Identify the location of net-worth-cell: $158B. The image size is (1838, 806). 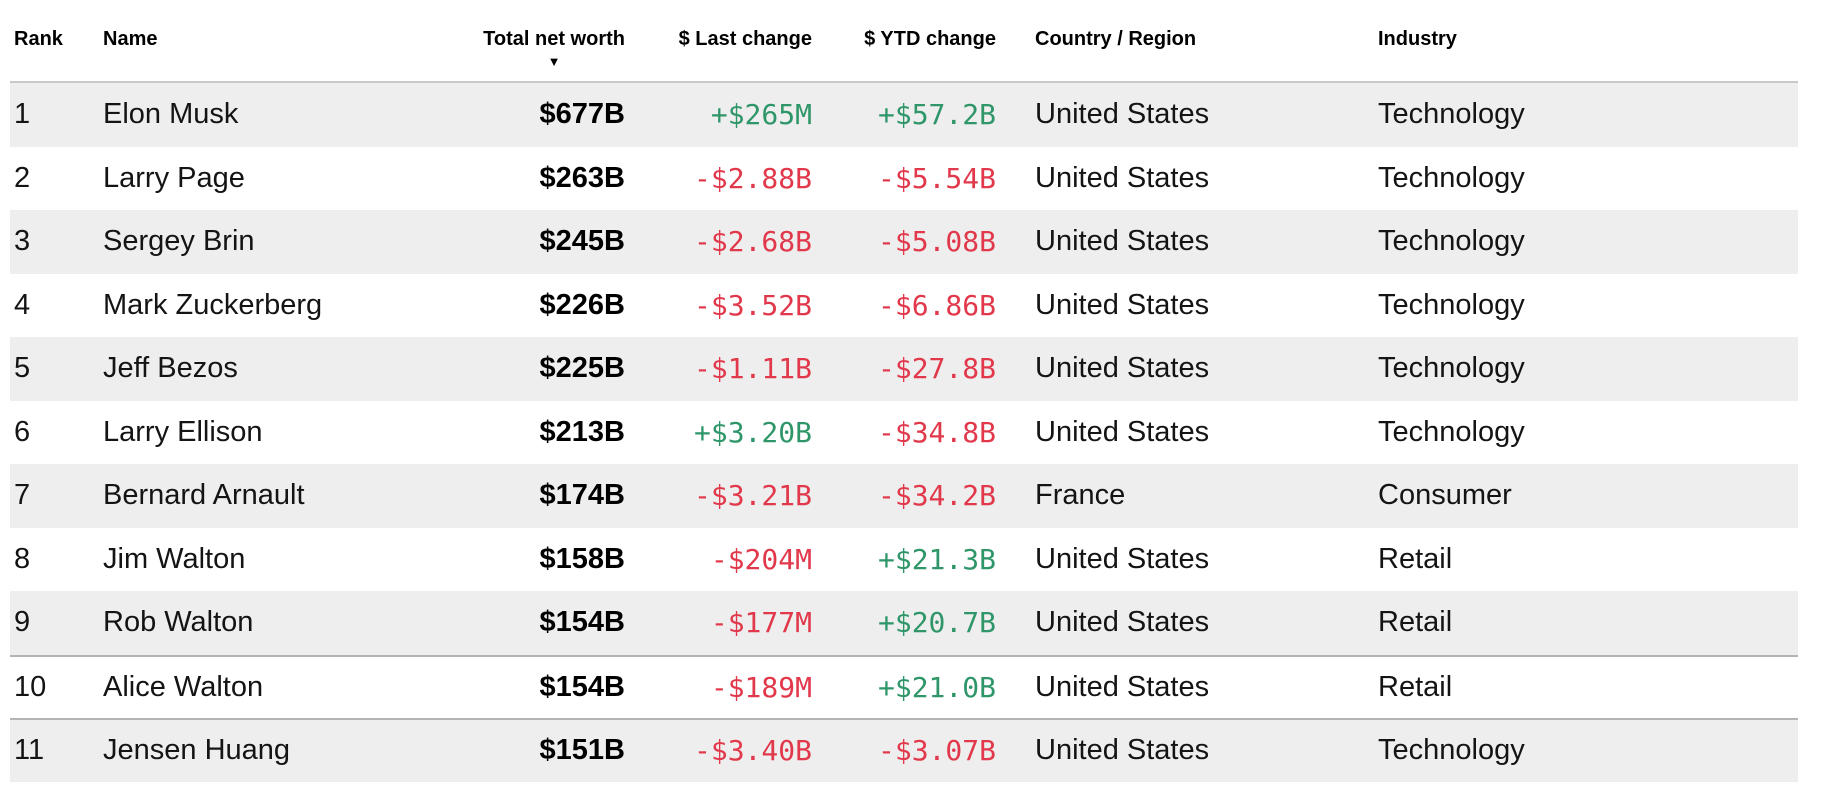
(582, 558).